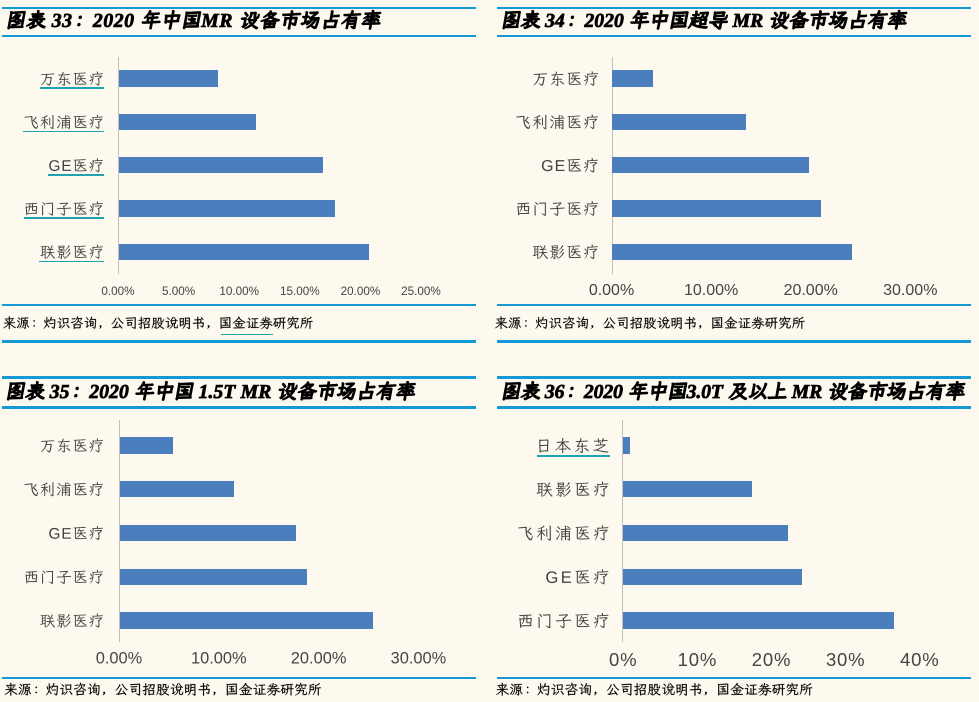 The height and width of the screenshot is (702, 979). I want to click on svg-text: 15.00%, so click(300, 291).